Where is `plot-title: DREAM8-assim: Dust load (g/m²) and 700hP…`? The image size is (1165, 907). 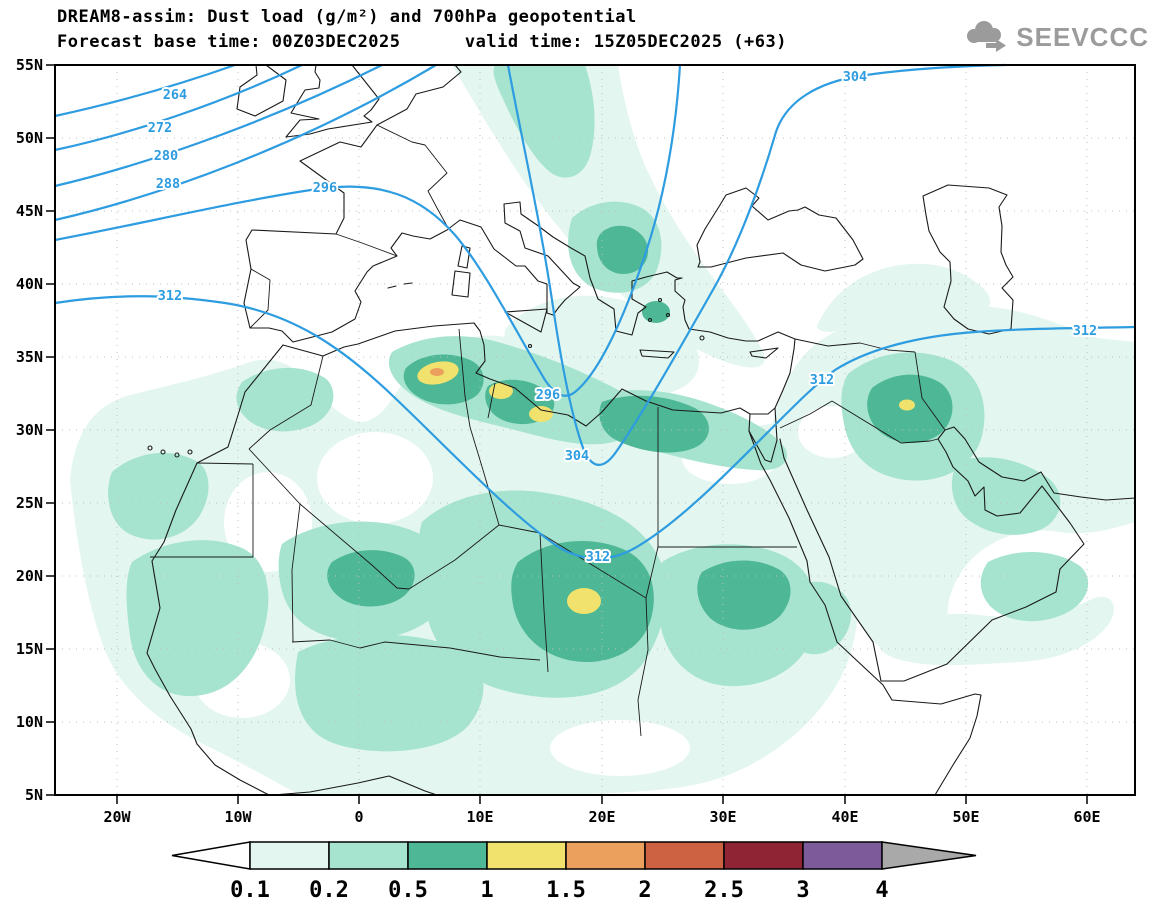 plot-title: DREAM8-assim: Dust load (g/m²) and 700hP… is located at coordinates (347, 17).